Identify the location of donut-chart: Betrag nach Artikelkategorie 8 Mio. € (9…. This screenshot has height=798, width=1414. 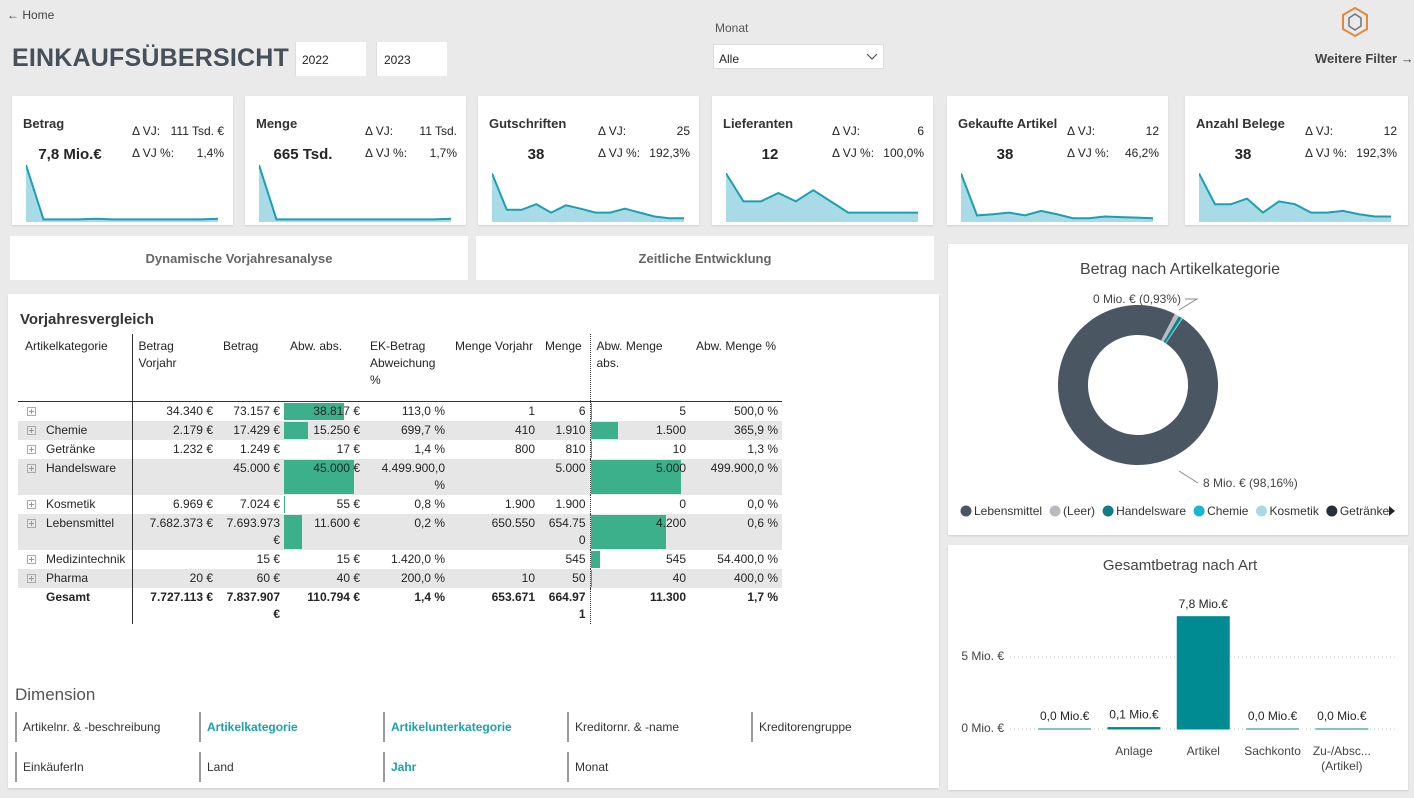
(1177, 389).